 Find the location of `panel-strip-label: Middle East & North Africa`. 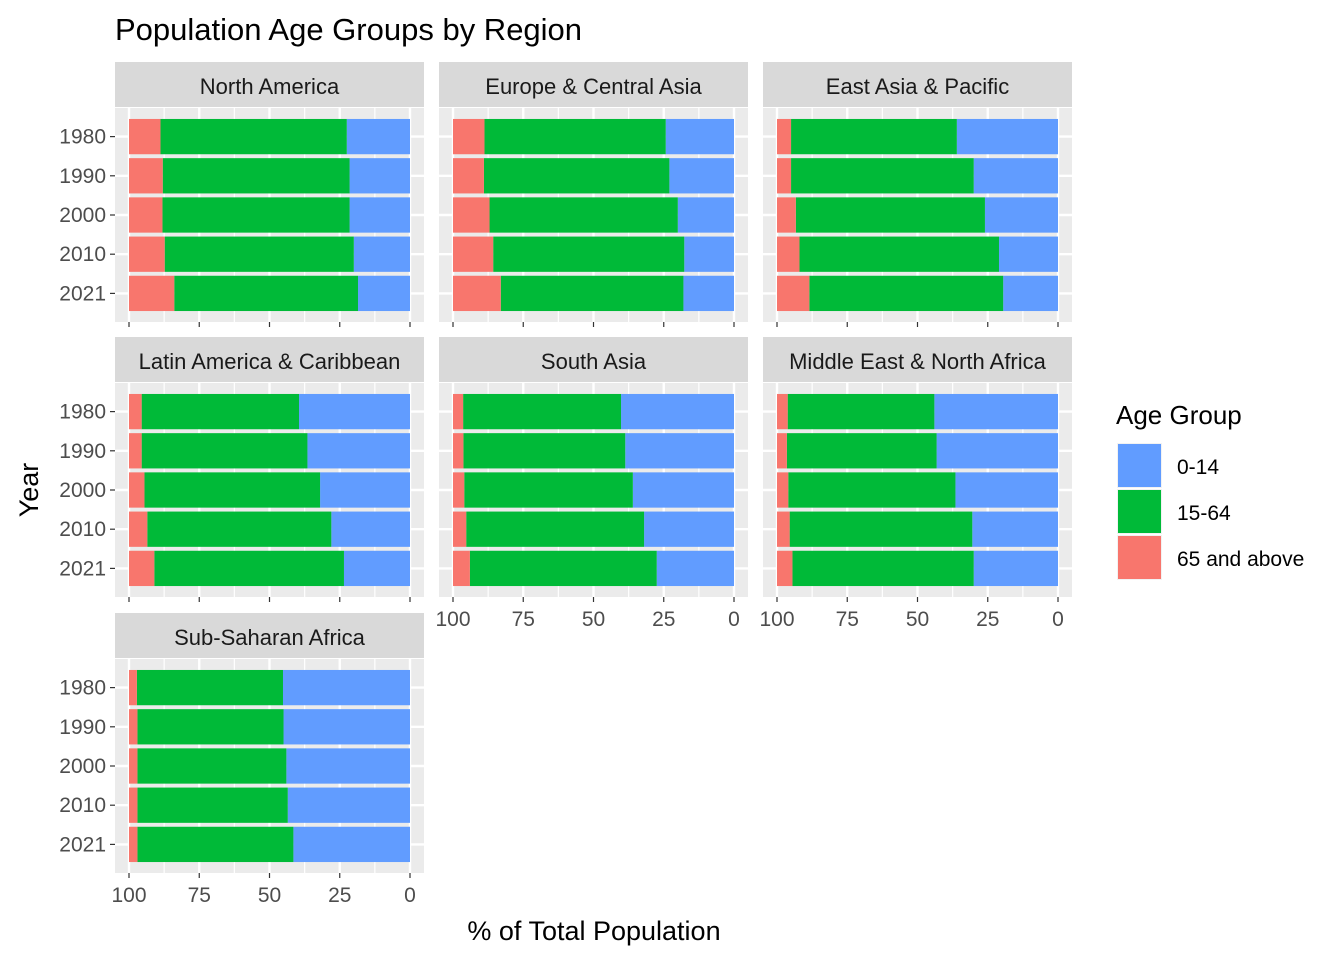

panel-strip-label: Middle East & North Africa is located at coordinates (918, 361).